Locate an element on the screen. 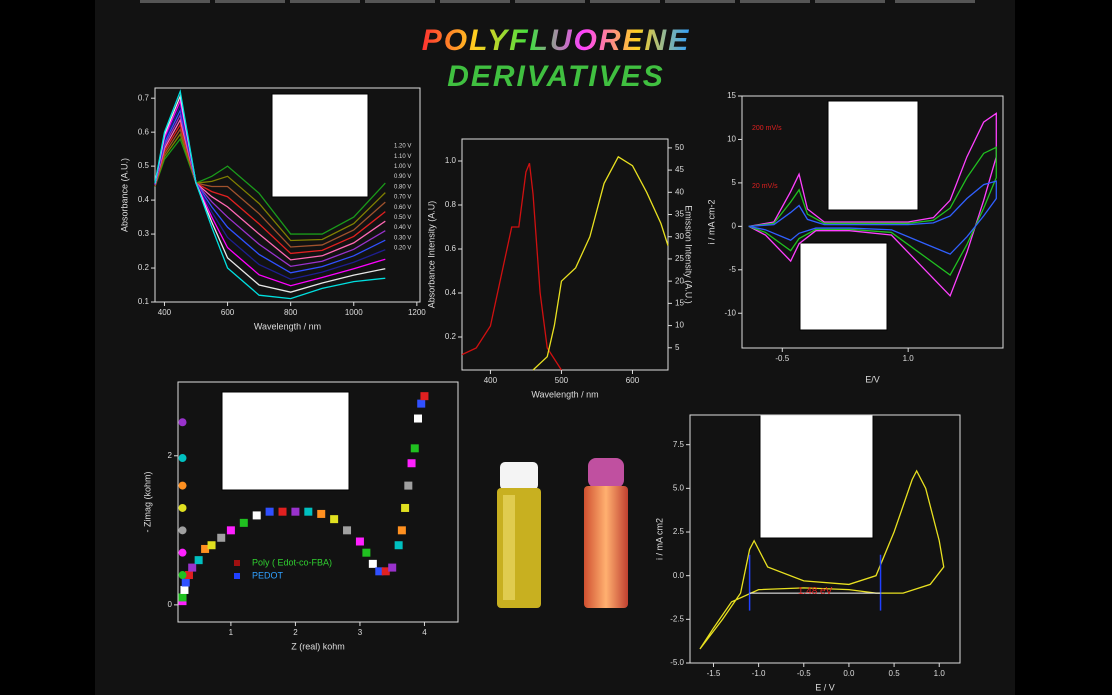 This screenshot has width=1112, height=695. annotation: 20 mV/s is located at coordinates (765, 186).